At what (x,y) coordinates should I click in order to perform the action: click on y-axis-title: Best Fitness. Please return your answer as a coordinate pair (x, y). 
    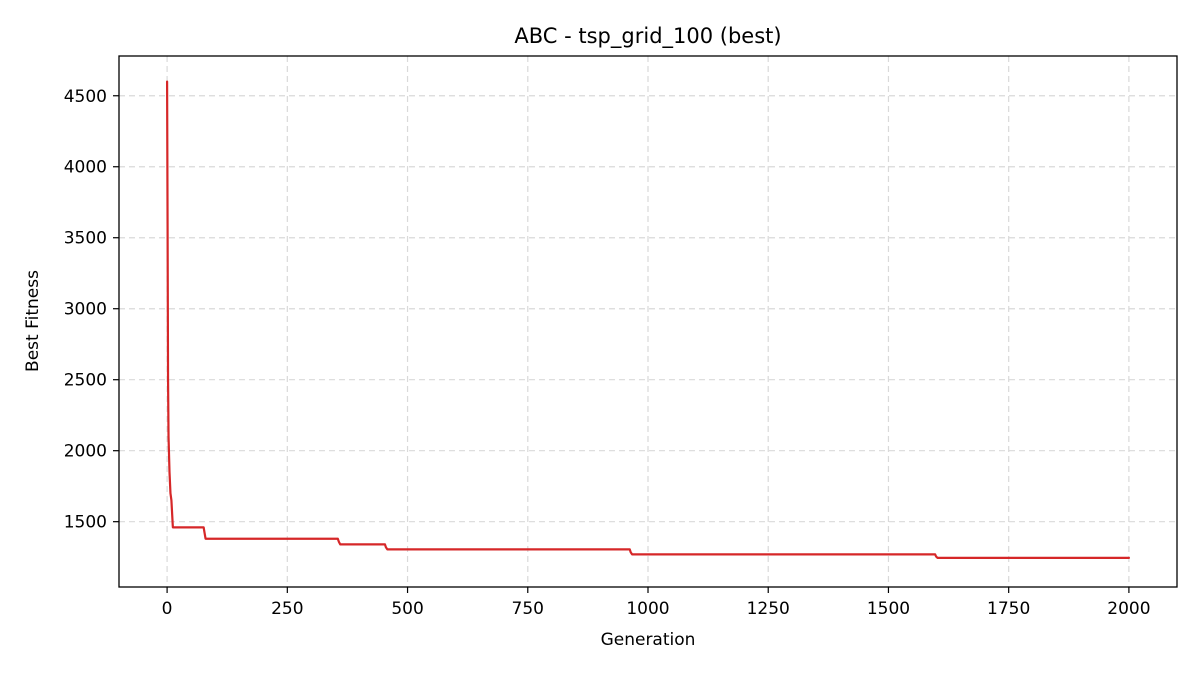
    Looking at the image, I should click on (33, 321).